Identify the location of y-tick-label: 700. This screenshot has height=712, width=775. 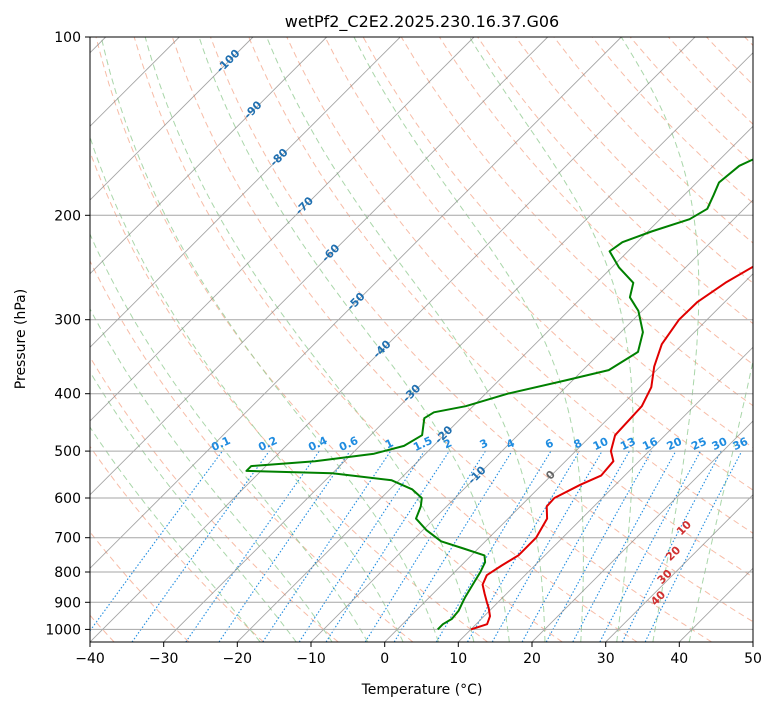
(67, 539).